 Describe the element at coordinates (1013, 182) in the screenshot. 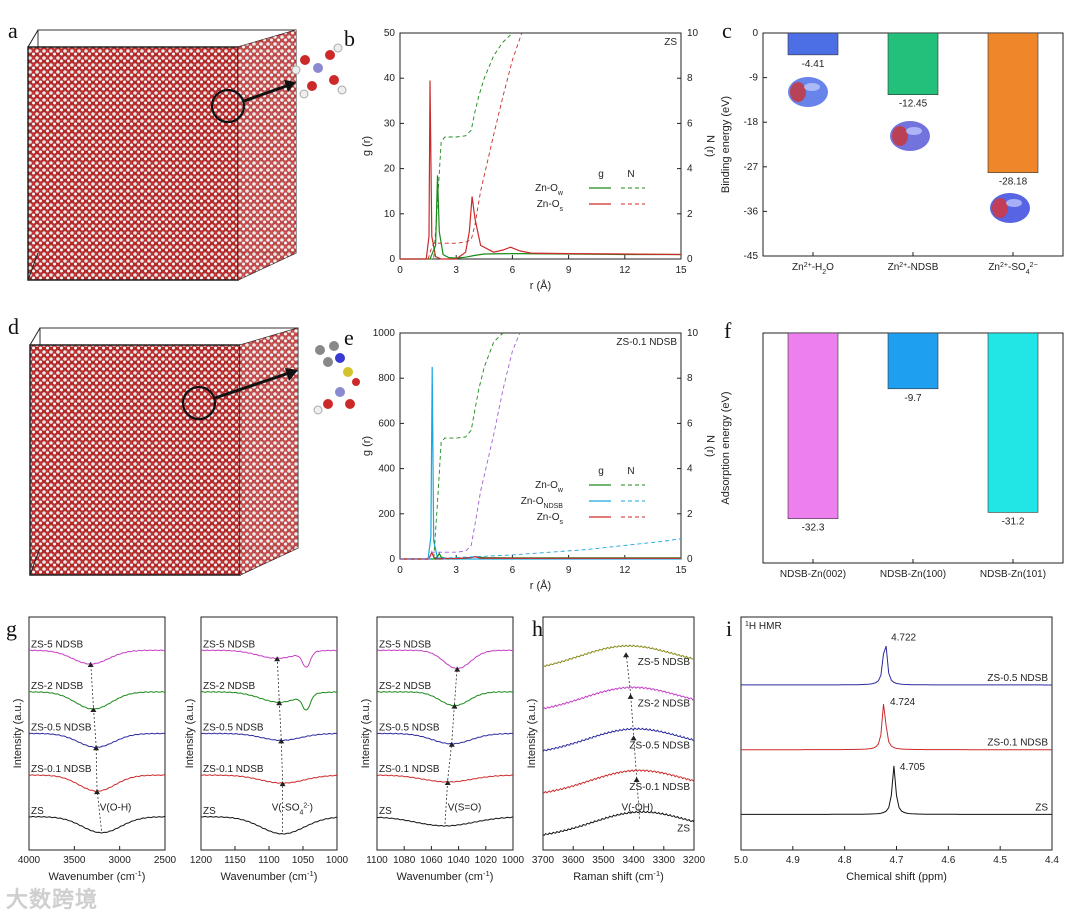

I see `bar-value-label: -28.18` at that location.